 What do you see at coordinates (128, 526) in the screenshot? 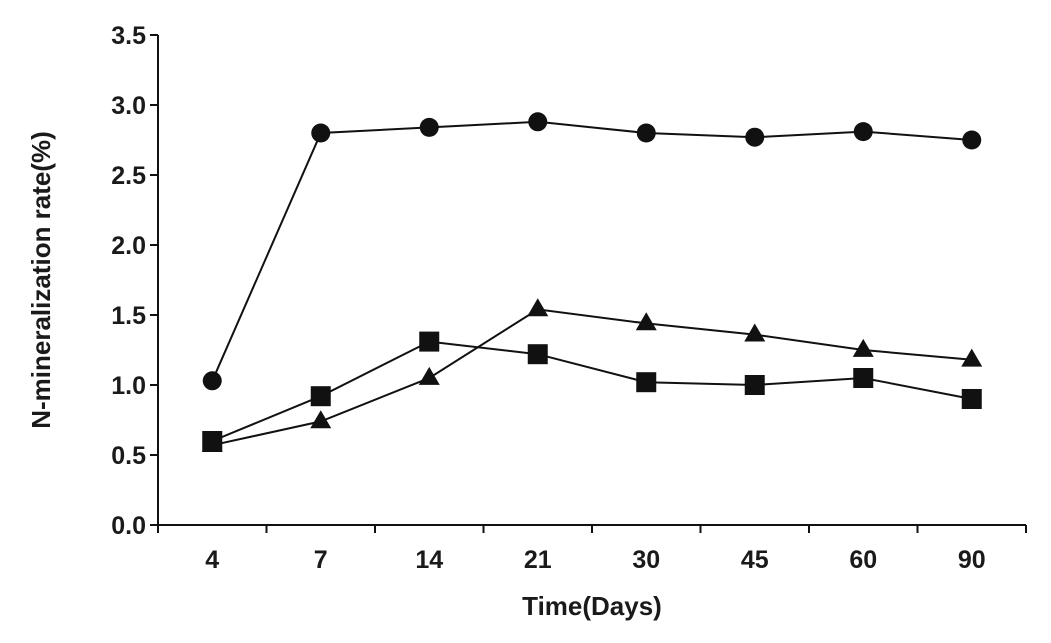
I see `y-tick-label: 0.0` at bounding box center [128, 526].